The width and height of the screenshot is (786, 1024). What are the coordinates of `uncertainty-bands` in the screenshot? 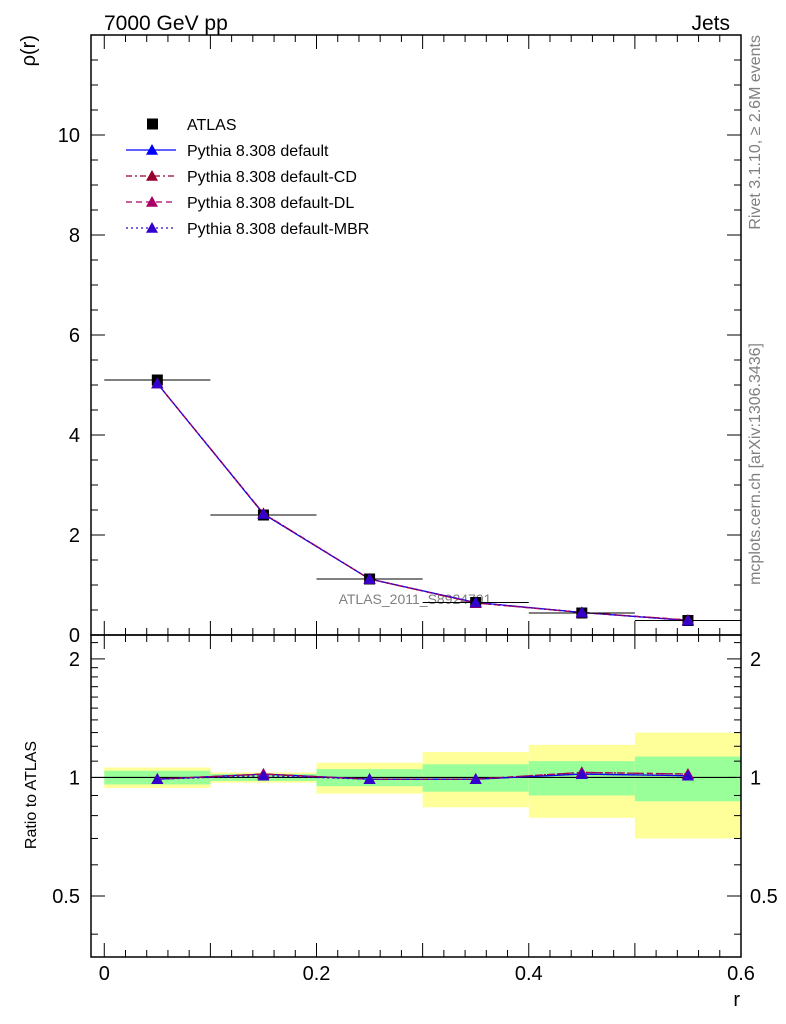 It's located at (422, 785).